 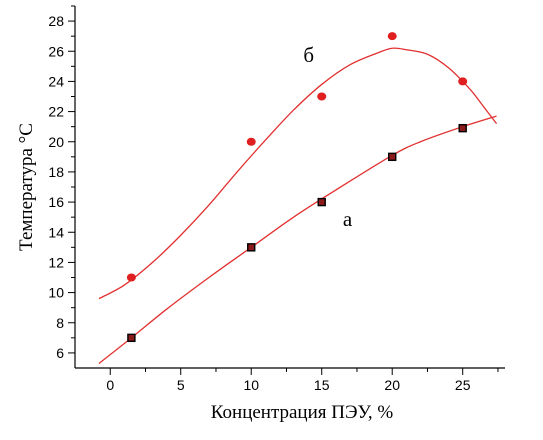 What do you see at coordinates (56, 142) in the screenshot?
I see `y-tick-label: 20` at bounding box center [56, 142].